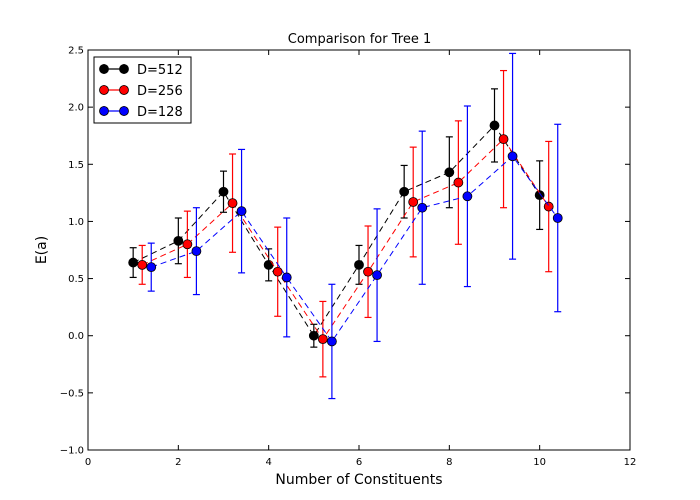 The height and width of the screenshot is (500, 700). I want to click on y-tick-label: 0.0, so click(76, 336).